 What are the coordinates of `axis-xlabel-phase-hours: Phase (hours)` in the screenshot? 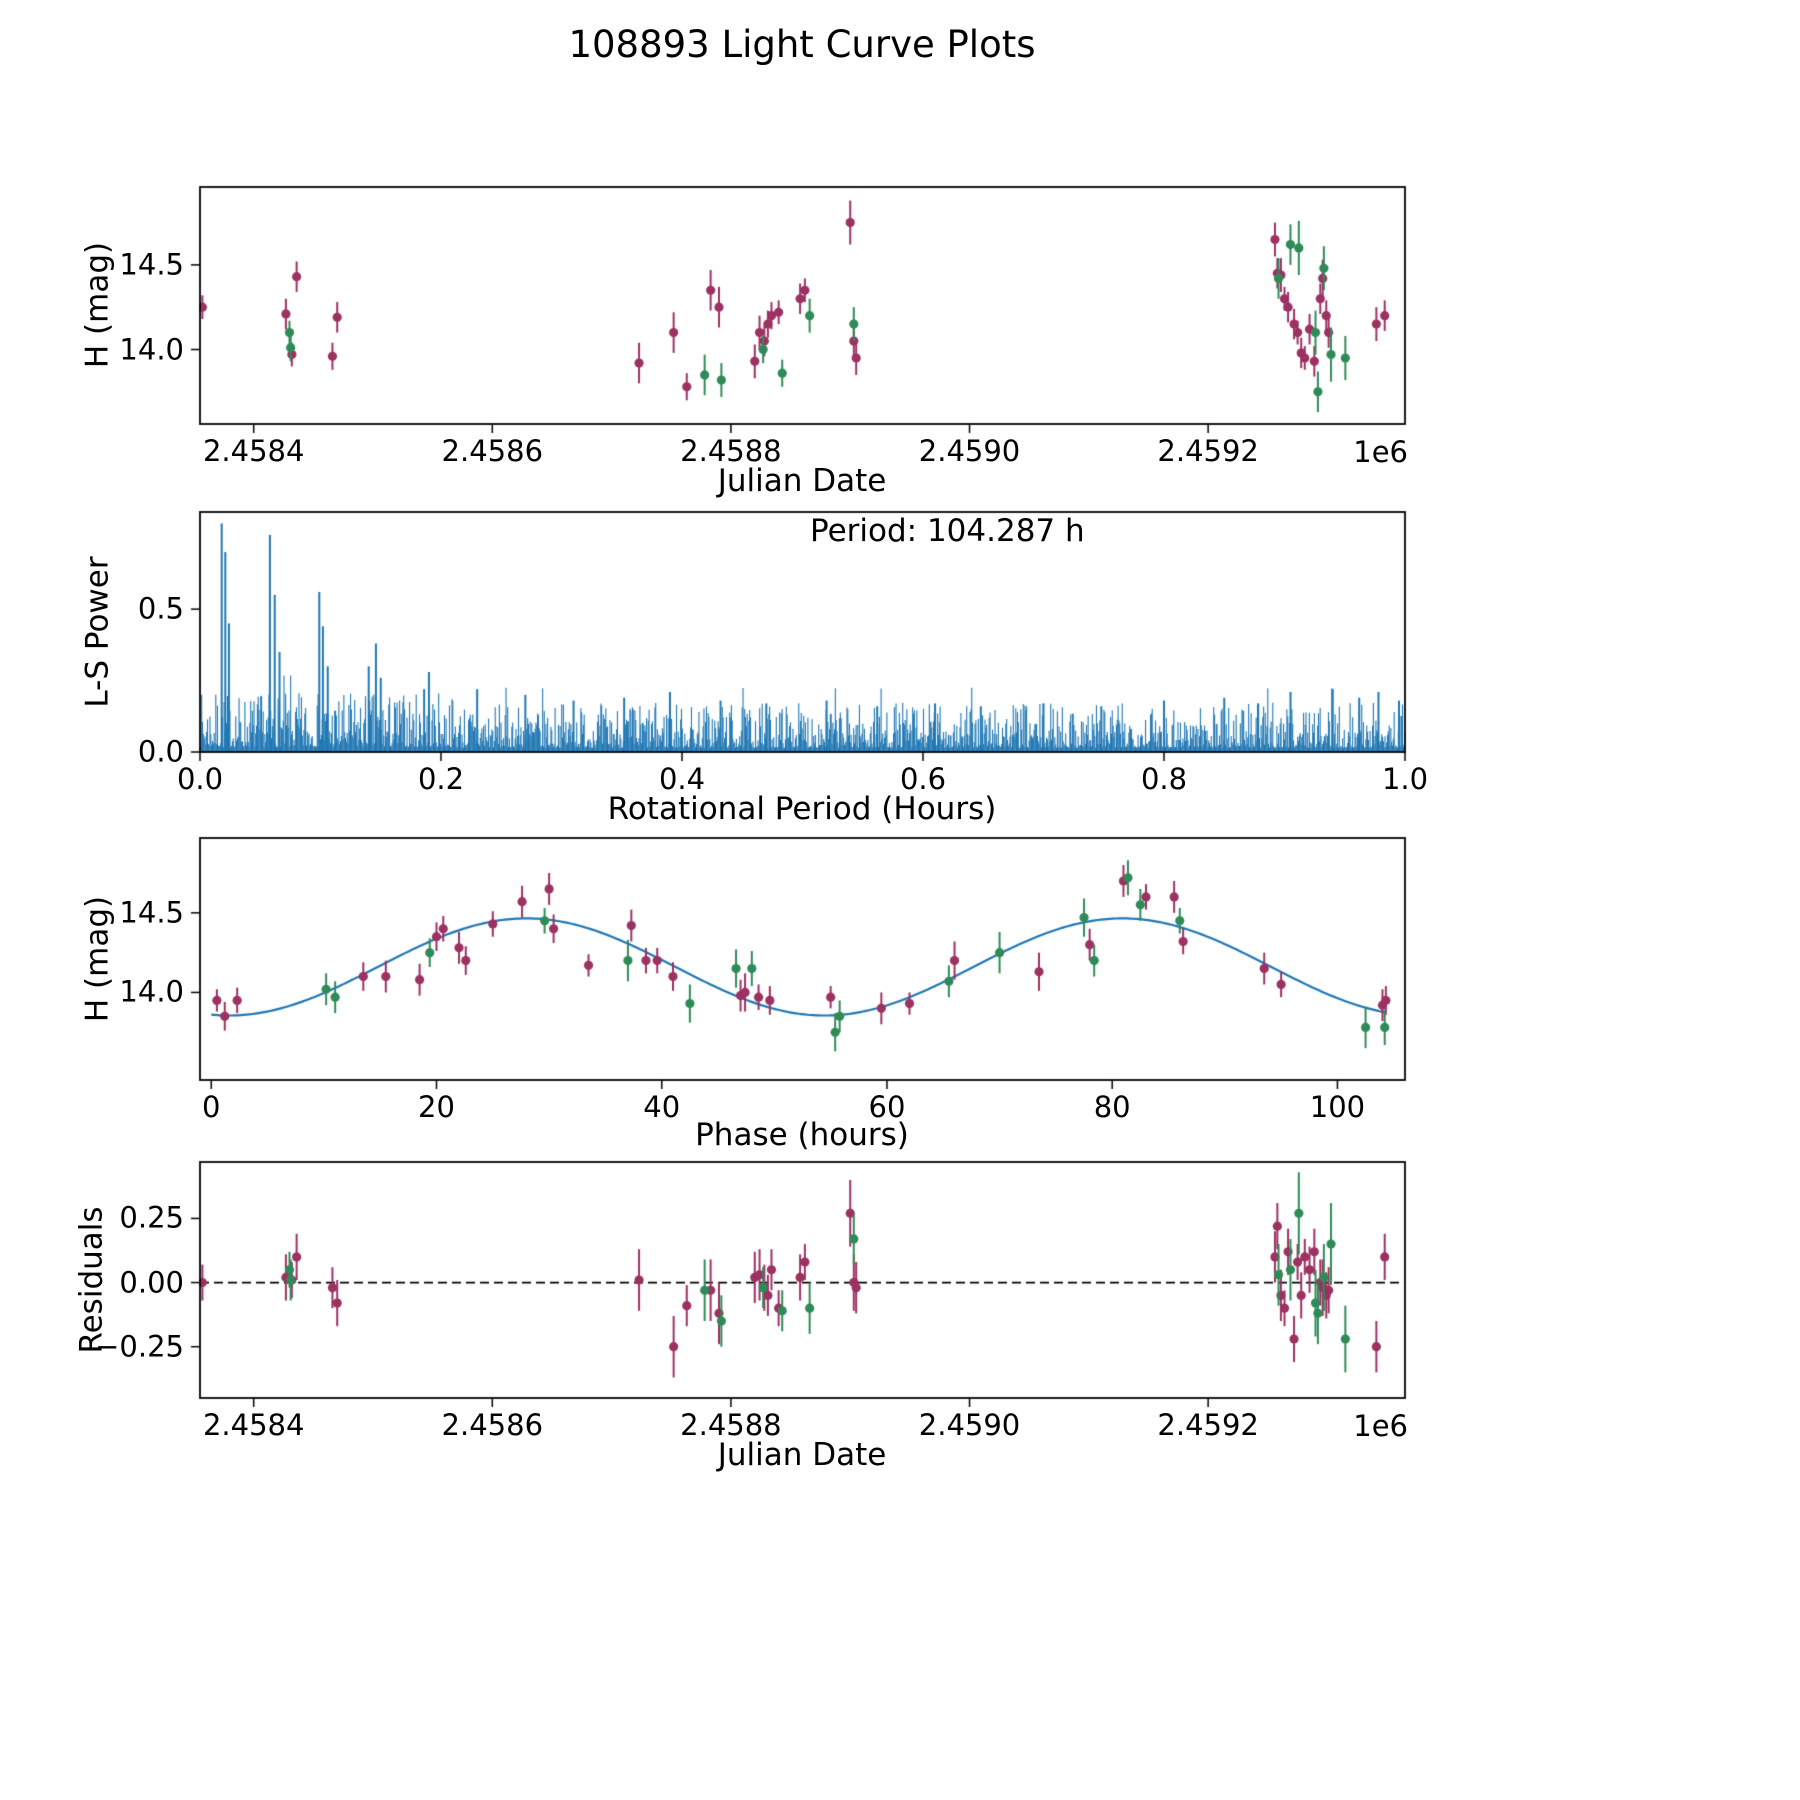 It's located at (802, 1135).